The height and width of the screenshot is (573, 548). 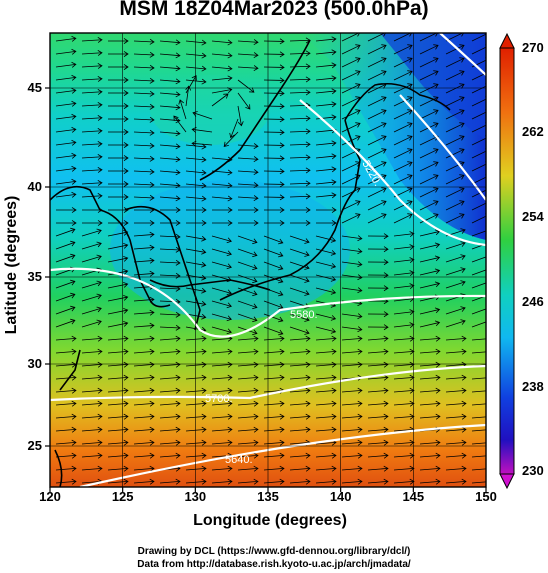 I want to click on contour-label: 5640., so click(x=239, y=460).